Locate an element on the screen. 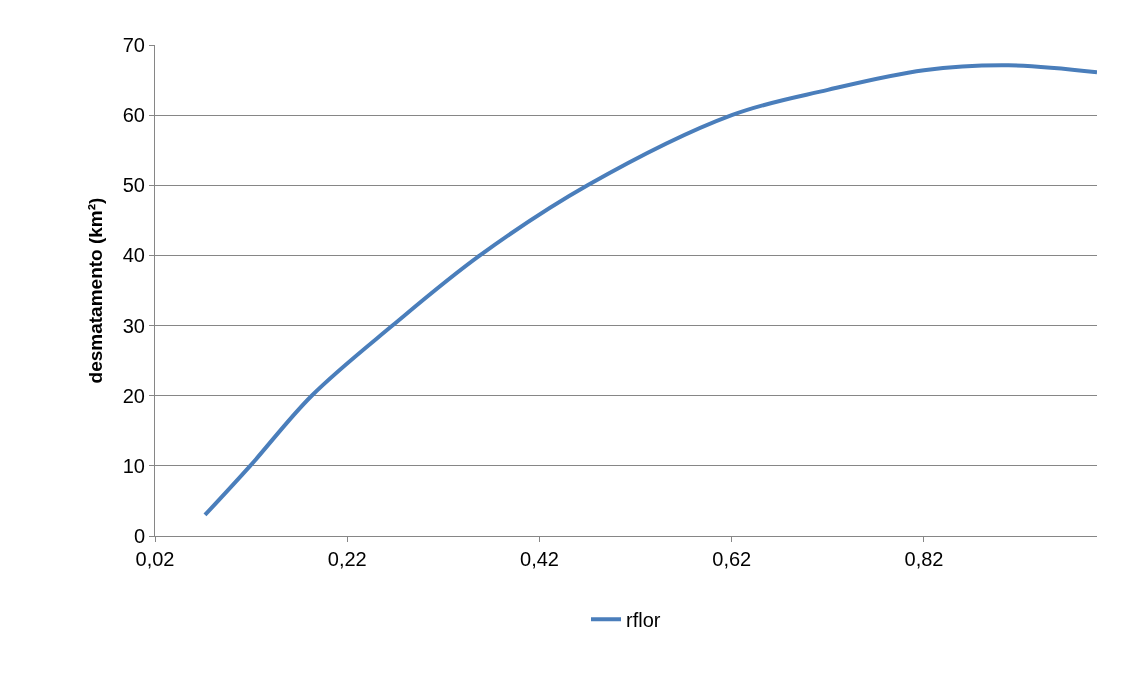 This screenshot has width=1127, height=681. y-tick-label: 10 is located at coordinates (133, 465).